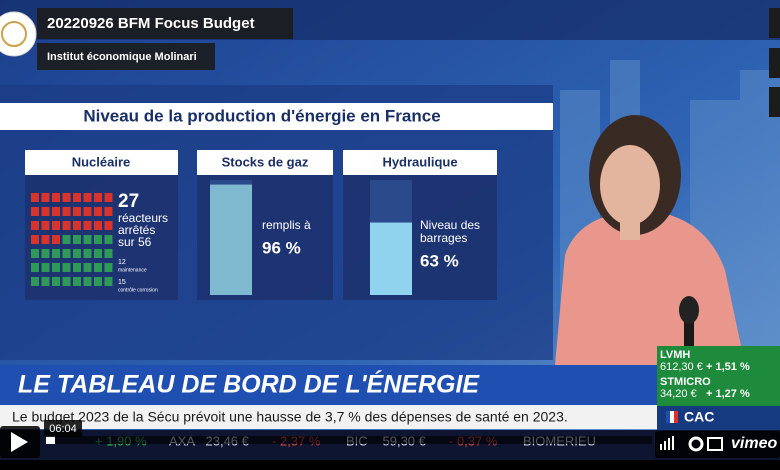 This screenshot has height=470, width=780. What do you see at coordinates (754, 443) in the screenshot?
I see `brand: vimeo` at bounding box center [754, 443].